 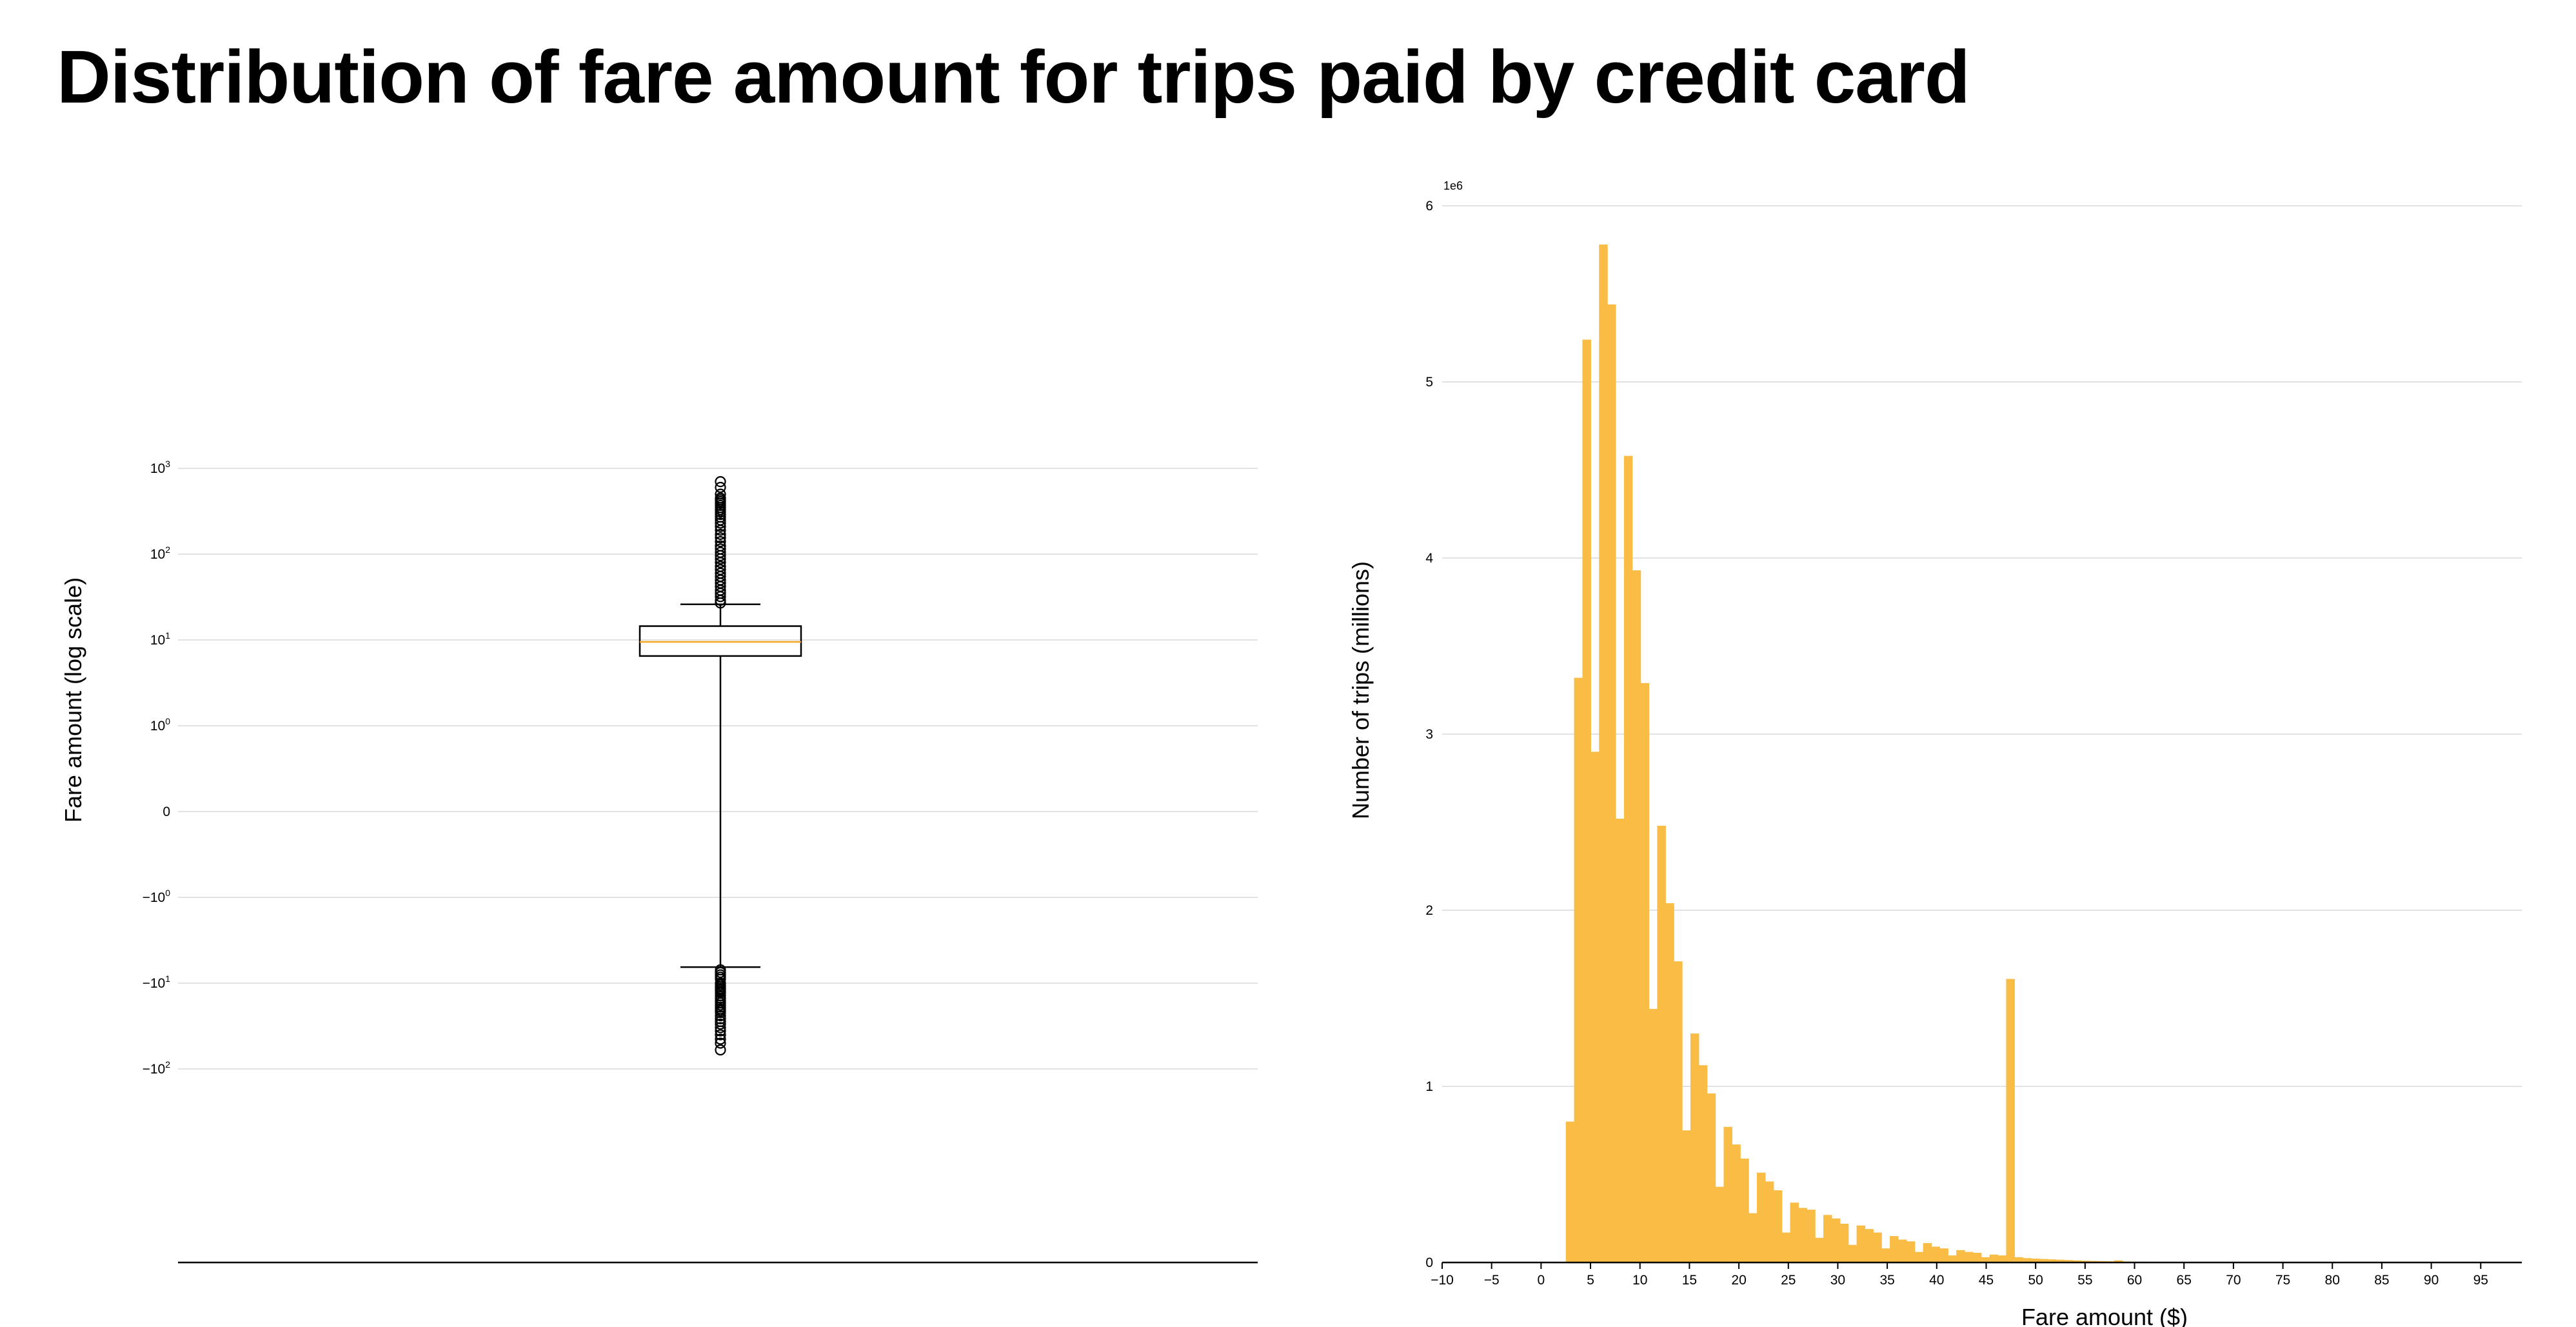 I want to click on histogram-x-tick-label: 15, so click(x=1689, y=1280).